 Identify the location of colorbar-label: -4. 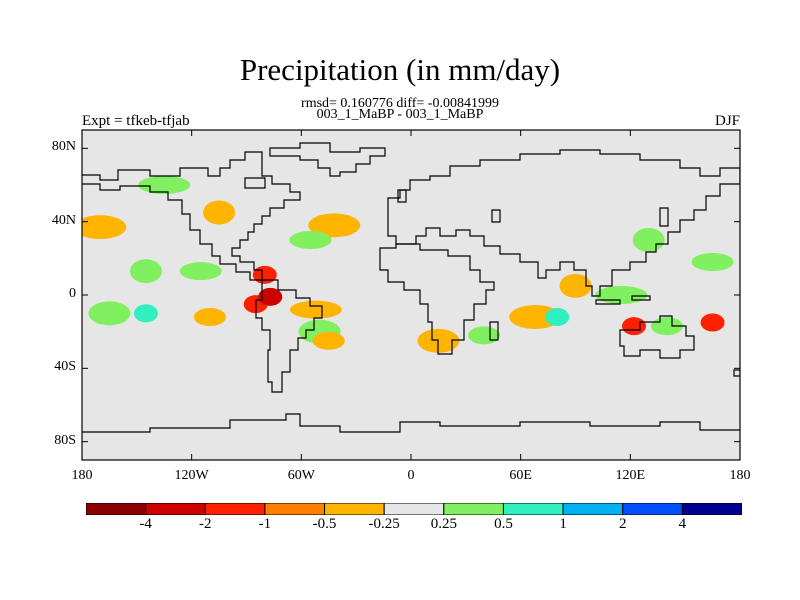
(145, 524).